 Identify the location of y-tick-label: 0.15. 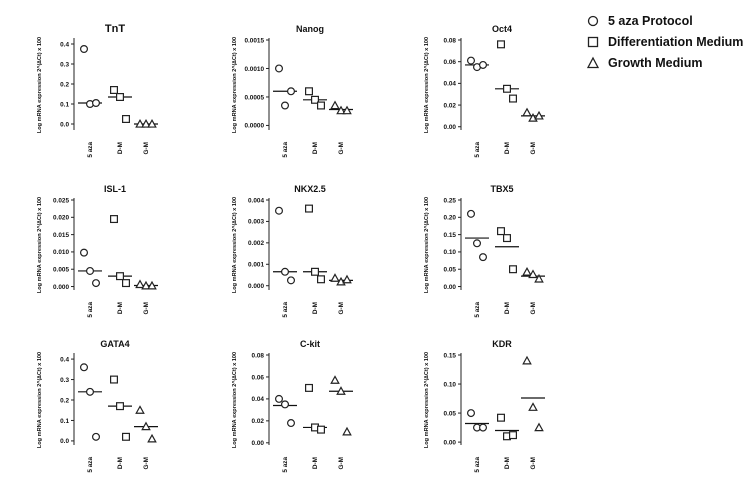
(450, 355).